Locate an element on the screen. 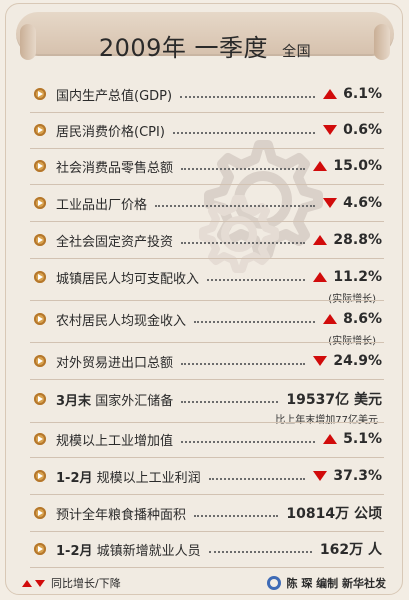  value-text: 4.6% is located at coordinates (362, 203).